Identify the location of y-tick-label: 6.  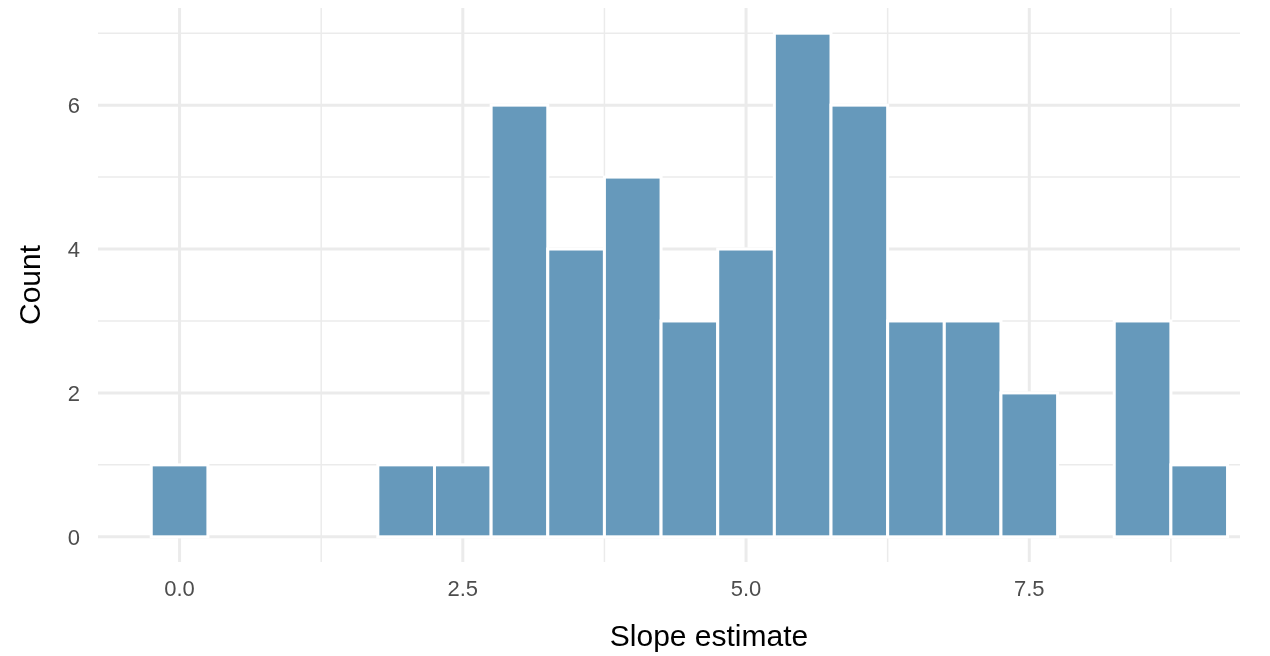
(73, 105).